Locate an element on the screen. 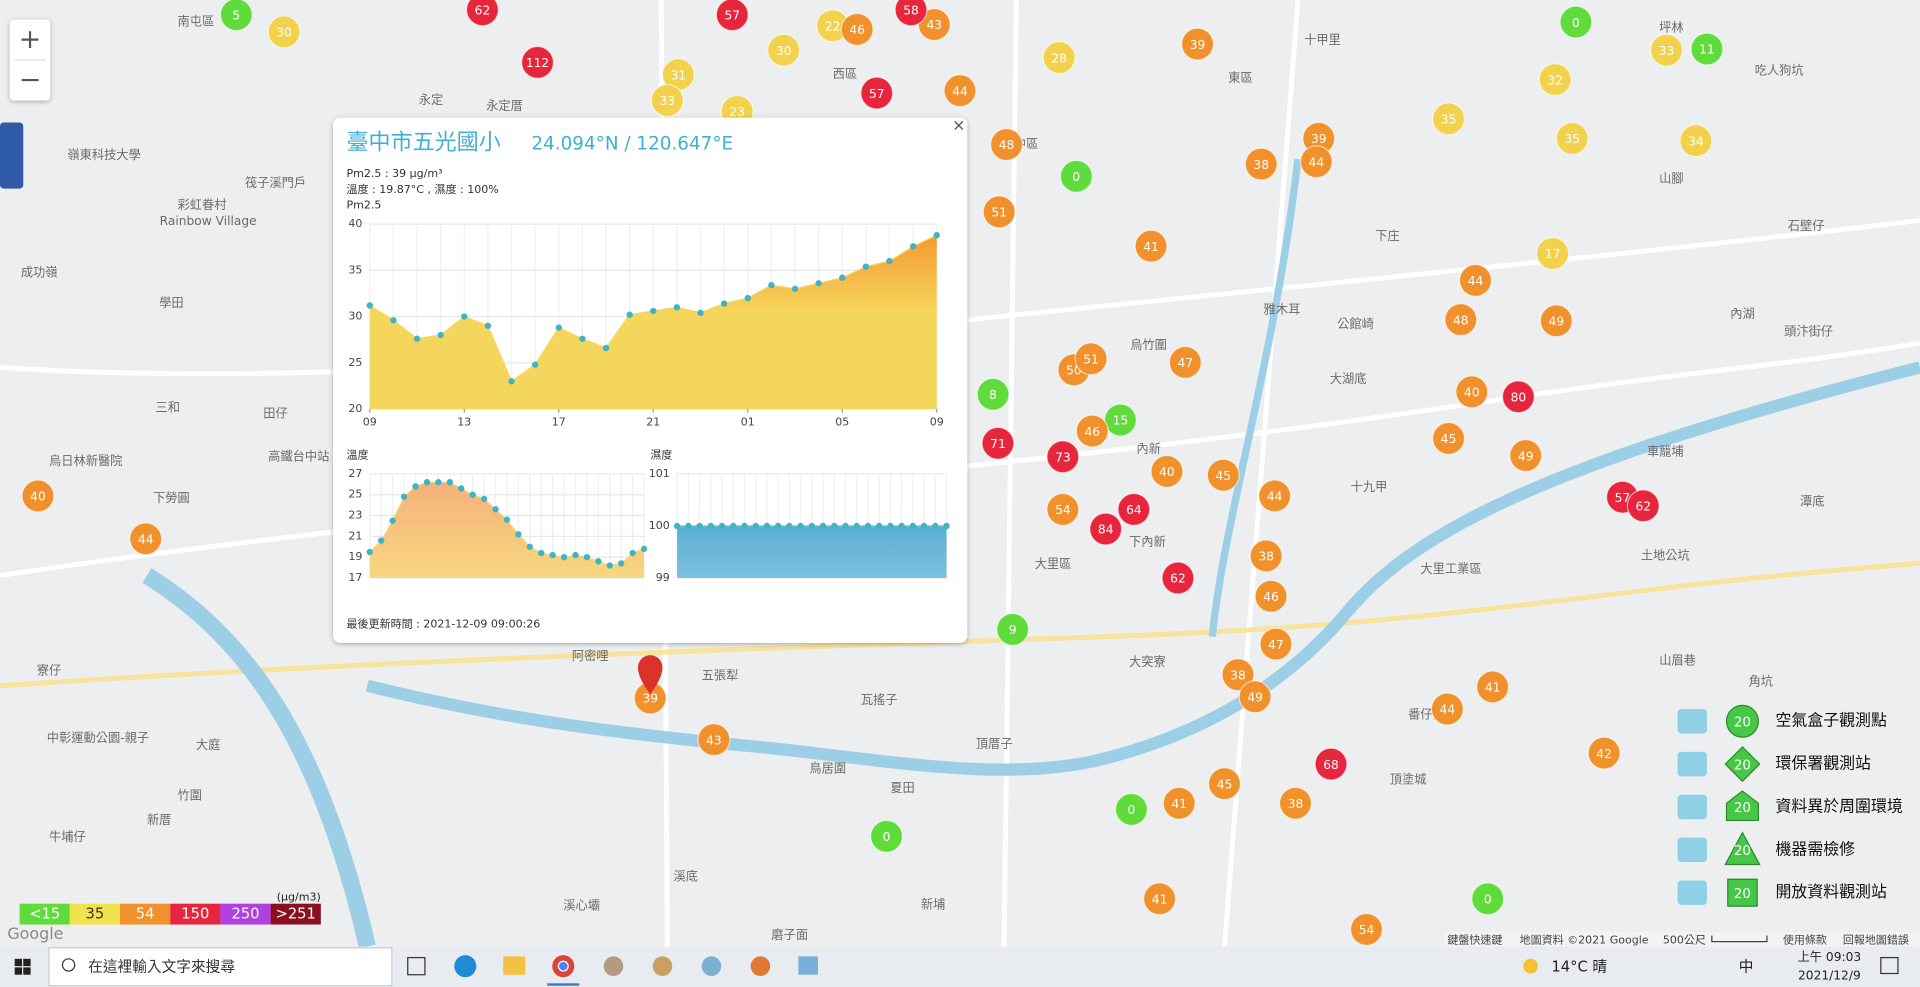 The image size is (1920, 987). place-label: 東區 is located at coordinates (1240, 78).